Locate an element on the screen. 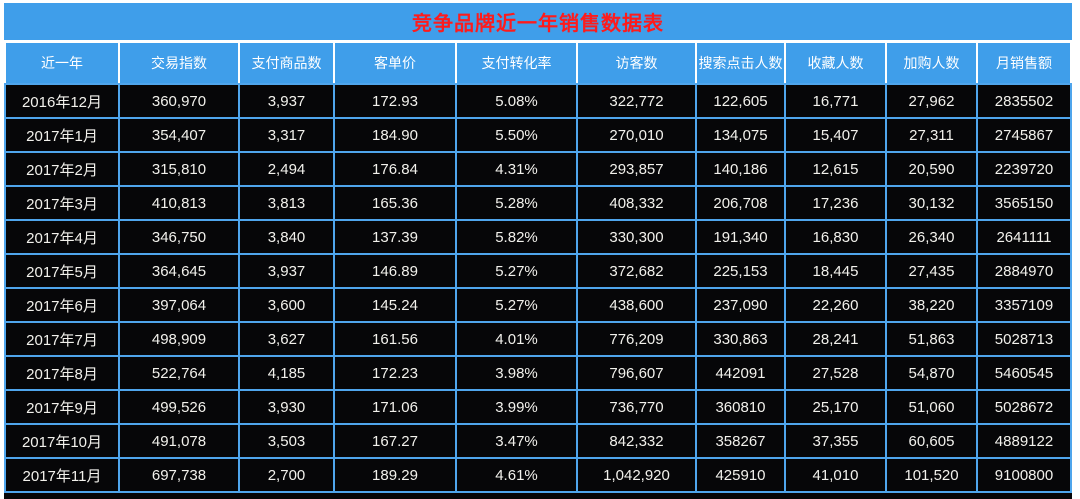 The width and height of the screenshot is (1080, 499). cell-month: 2017年10月 is located at coordinates (62, 441).